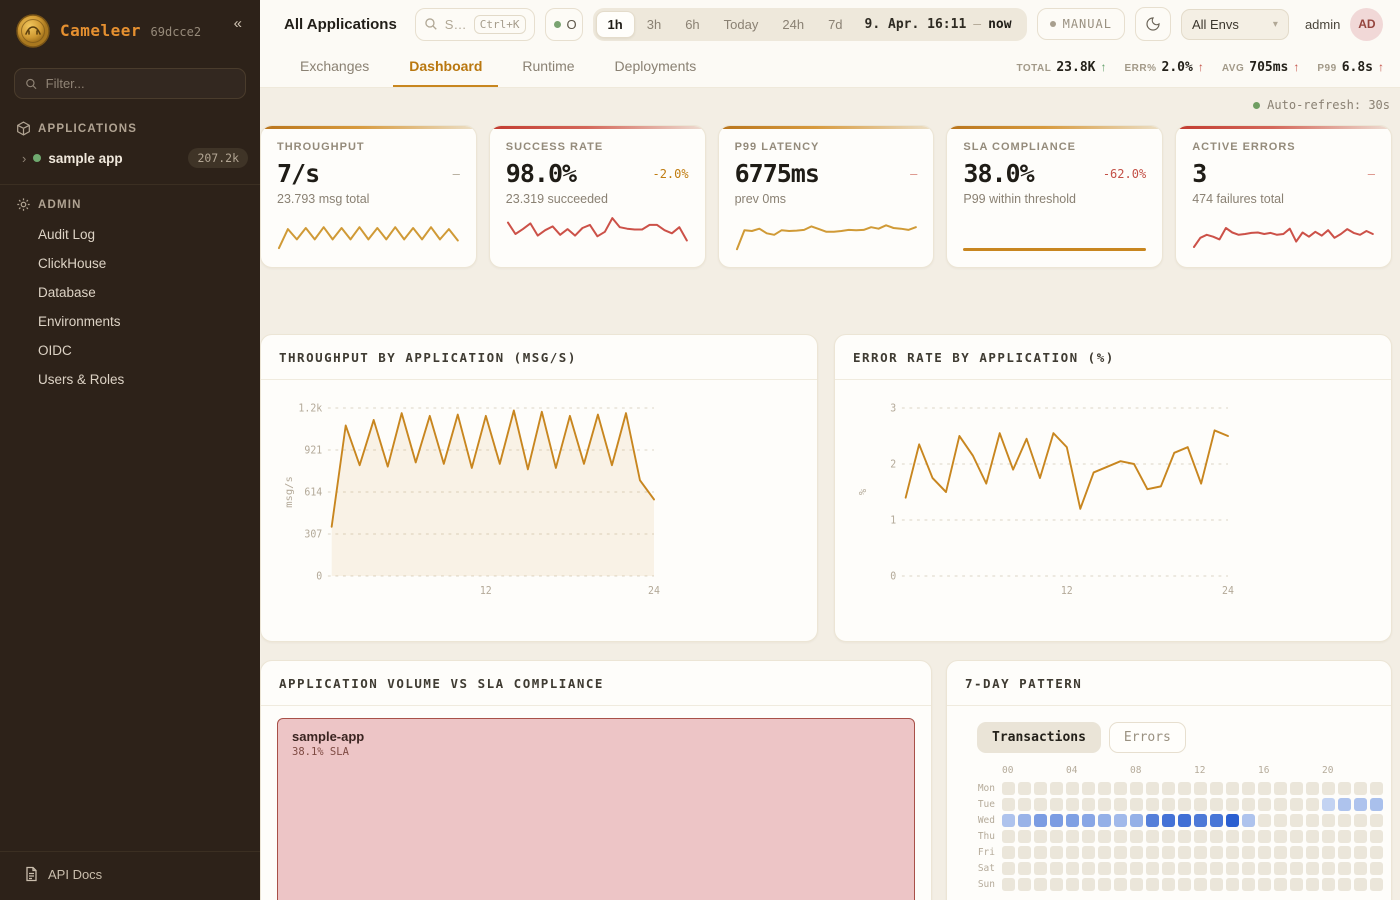 The image size is (1400, 900). I want to click on heatmap-hour-label: 00, so click(1008, 770).